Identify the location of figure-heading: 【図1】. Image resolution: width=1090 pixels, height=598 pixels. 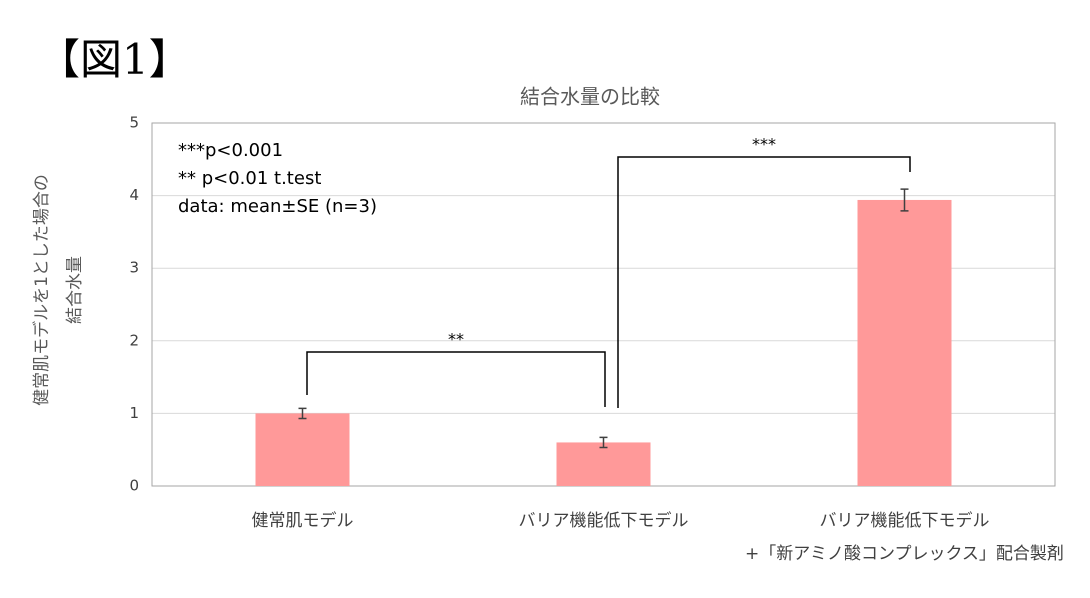
(114, 59).